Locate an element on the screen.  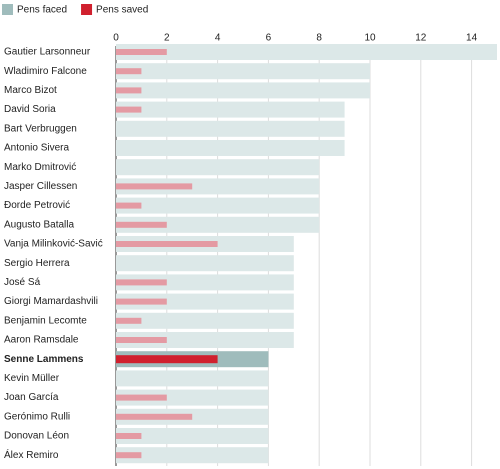
y-tick-label: Bart Verbruggen is located at coordinates (40, 128).